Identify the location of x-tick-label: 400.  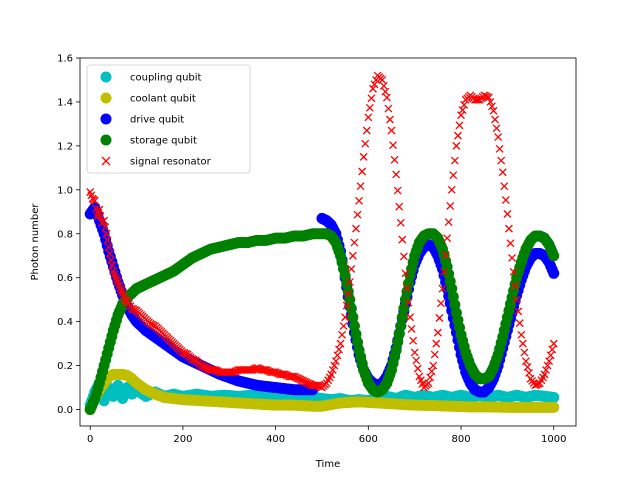
(275, 439).